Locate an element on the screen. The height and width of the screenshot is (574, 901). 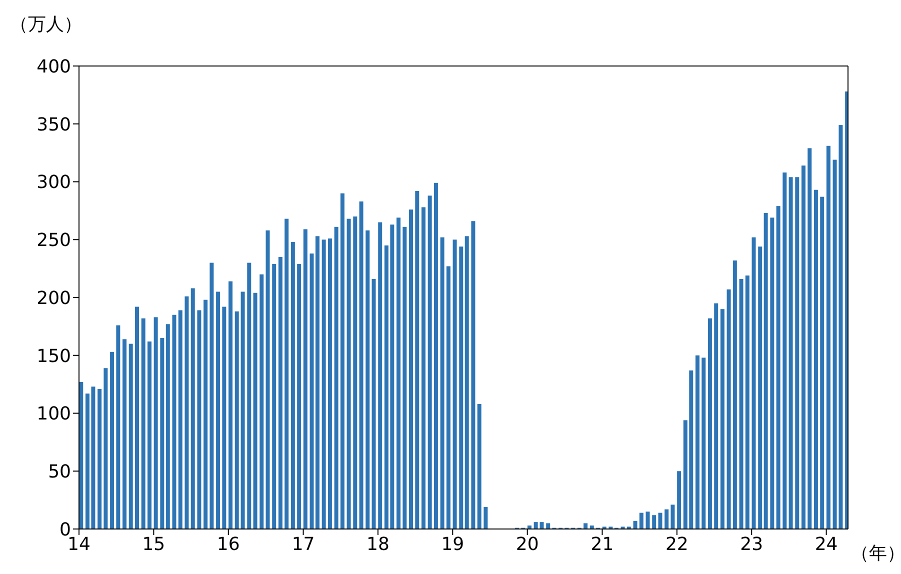
x-tick-label: 21 is located at coordinates (602, 544).